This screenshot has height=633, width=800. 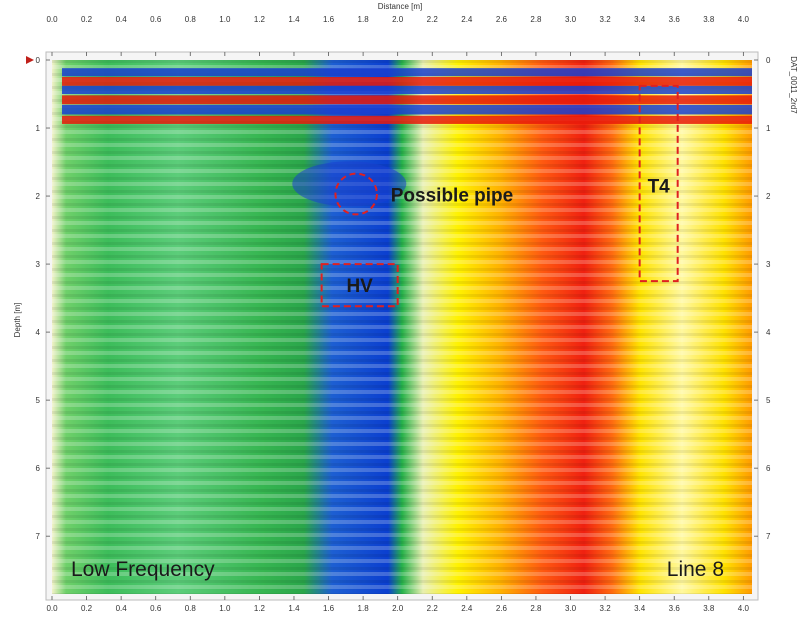 I want to click on y-tick-label-left: 1, so click(x=38, y=128).